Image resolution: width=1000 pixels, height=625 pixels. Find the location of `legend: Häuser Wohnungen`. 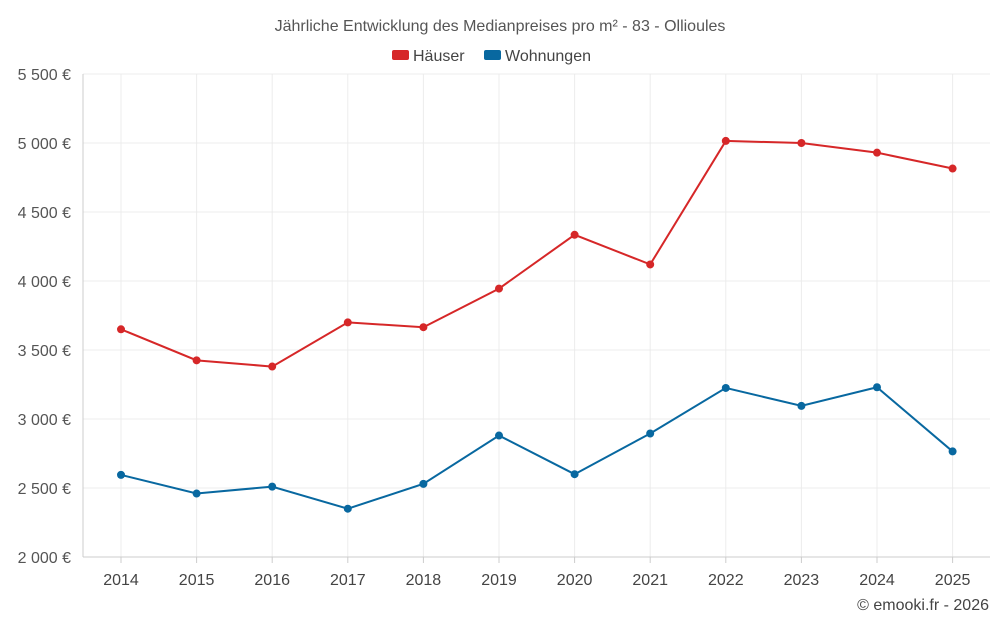

legend: Häuser Wohnungen is located at coordinates (491, 56).